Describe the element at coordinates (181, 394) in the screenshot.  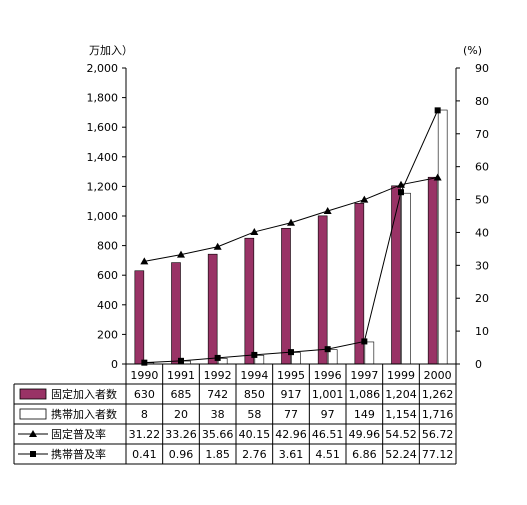
I see `table-cell-value: 685` at that location.